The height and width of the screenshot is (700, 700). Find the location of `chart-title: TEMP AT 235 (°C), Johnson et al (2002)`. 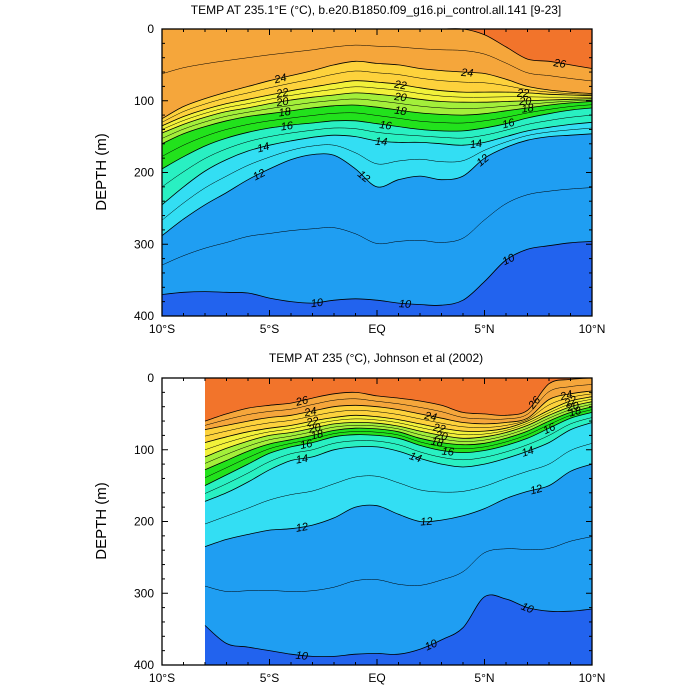

chart-title: TEMP AT 235 (°C), Johnson et al (2002) is located at coordinates (376, 358).